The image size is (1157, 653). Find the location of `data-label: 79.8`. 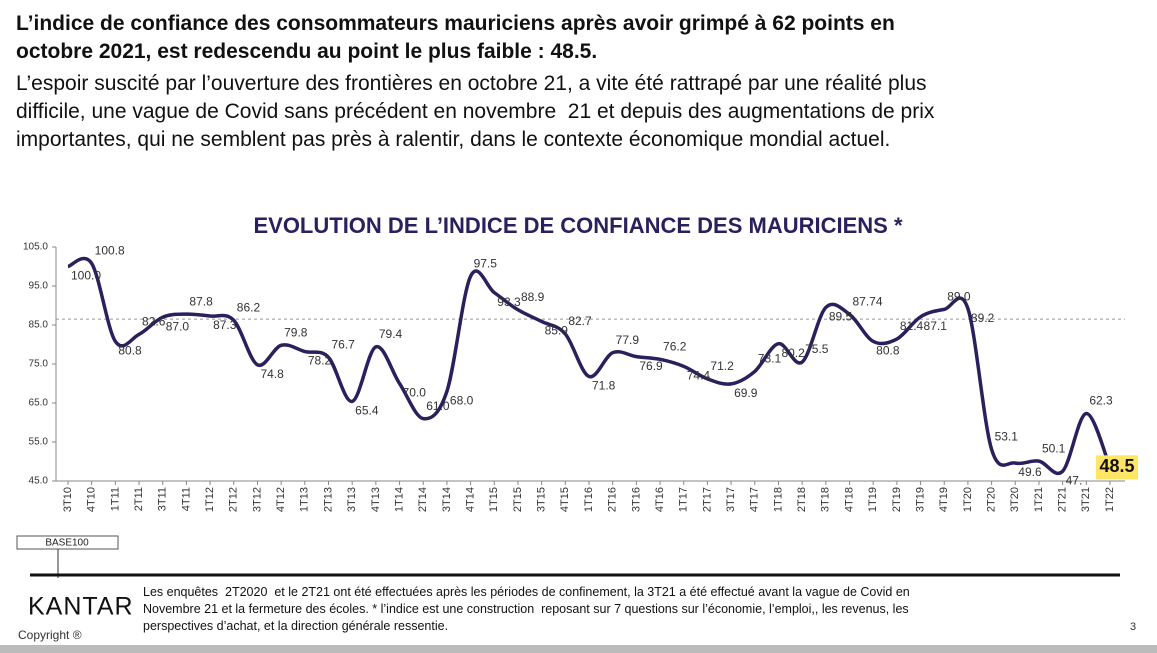

data-label: 79.8 is located at coordinates (296, 332).